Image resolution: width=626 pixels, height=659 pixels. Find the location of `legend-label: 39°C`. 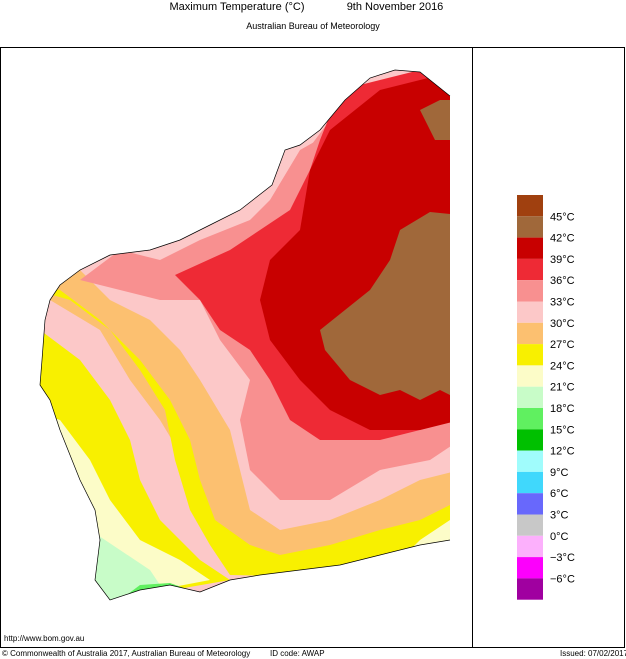

legend-label: 39°C is located at coordinates (562, 260).